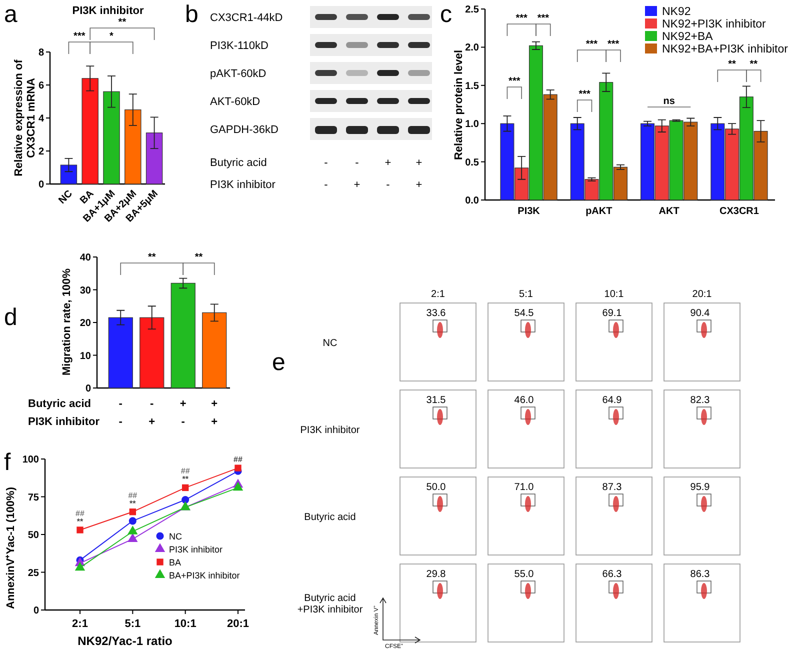 Image resolution: width=800 pixels, height=650 pixels. Describe the element at coordinates (125, 641) in the screenshot. I see `x-axis-title: NK92/Yac-1 ratio` at that location.